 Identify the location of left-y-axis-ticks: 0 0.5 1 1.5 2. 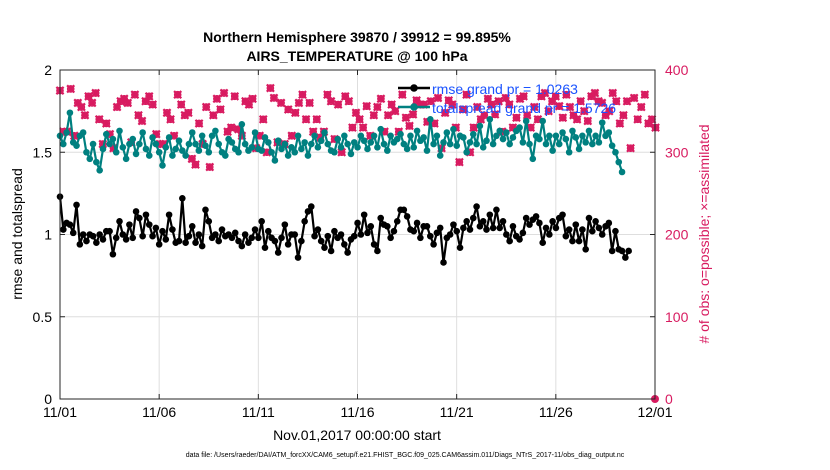
(49, 234).